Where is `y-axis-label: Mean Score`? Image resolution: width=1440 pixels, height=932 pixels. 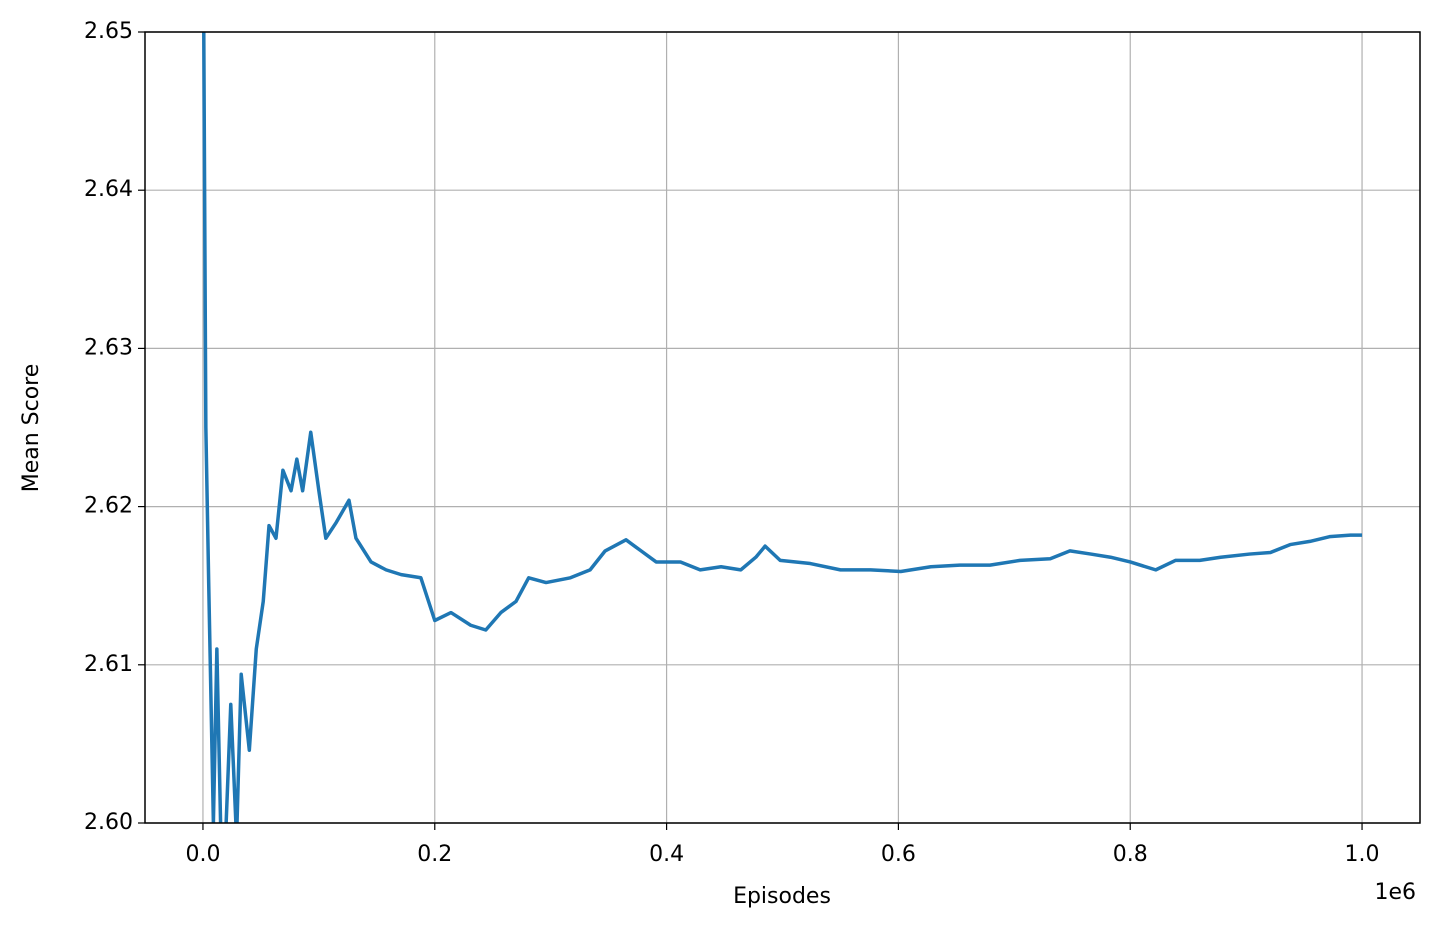
y-axis-label: Mean Score is located at coordinates (31, 428).